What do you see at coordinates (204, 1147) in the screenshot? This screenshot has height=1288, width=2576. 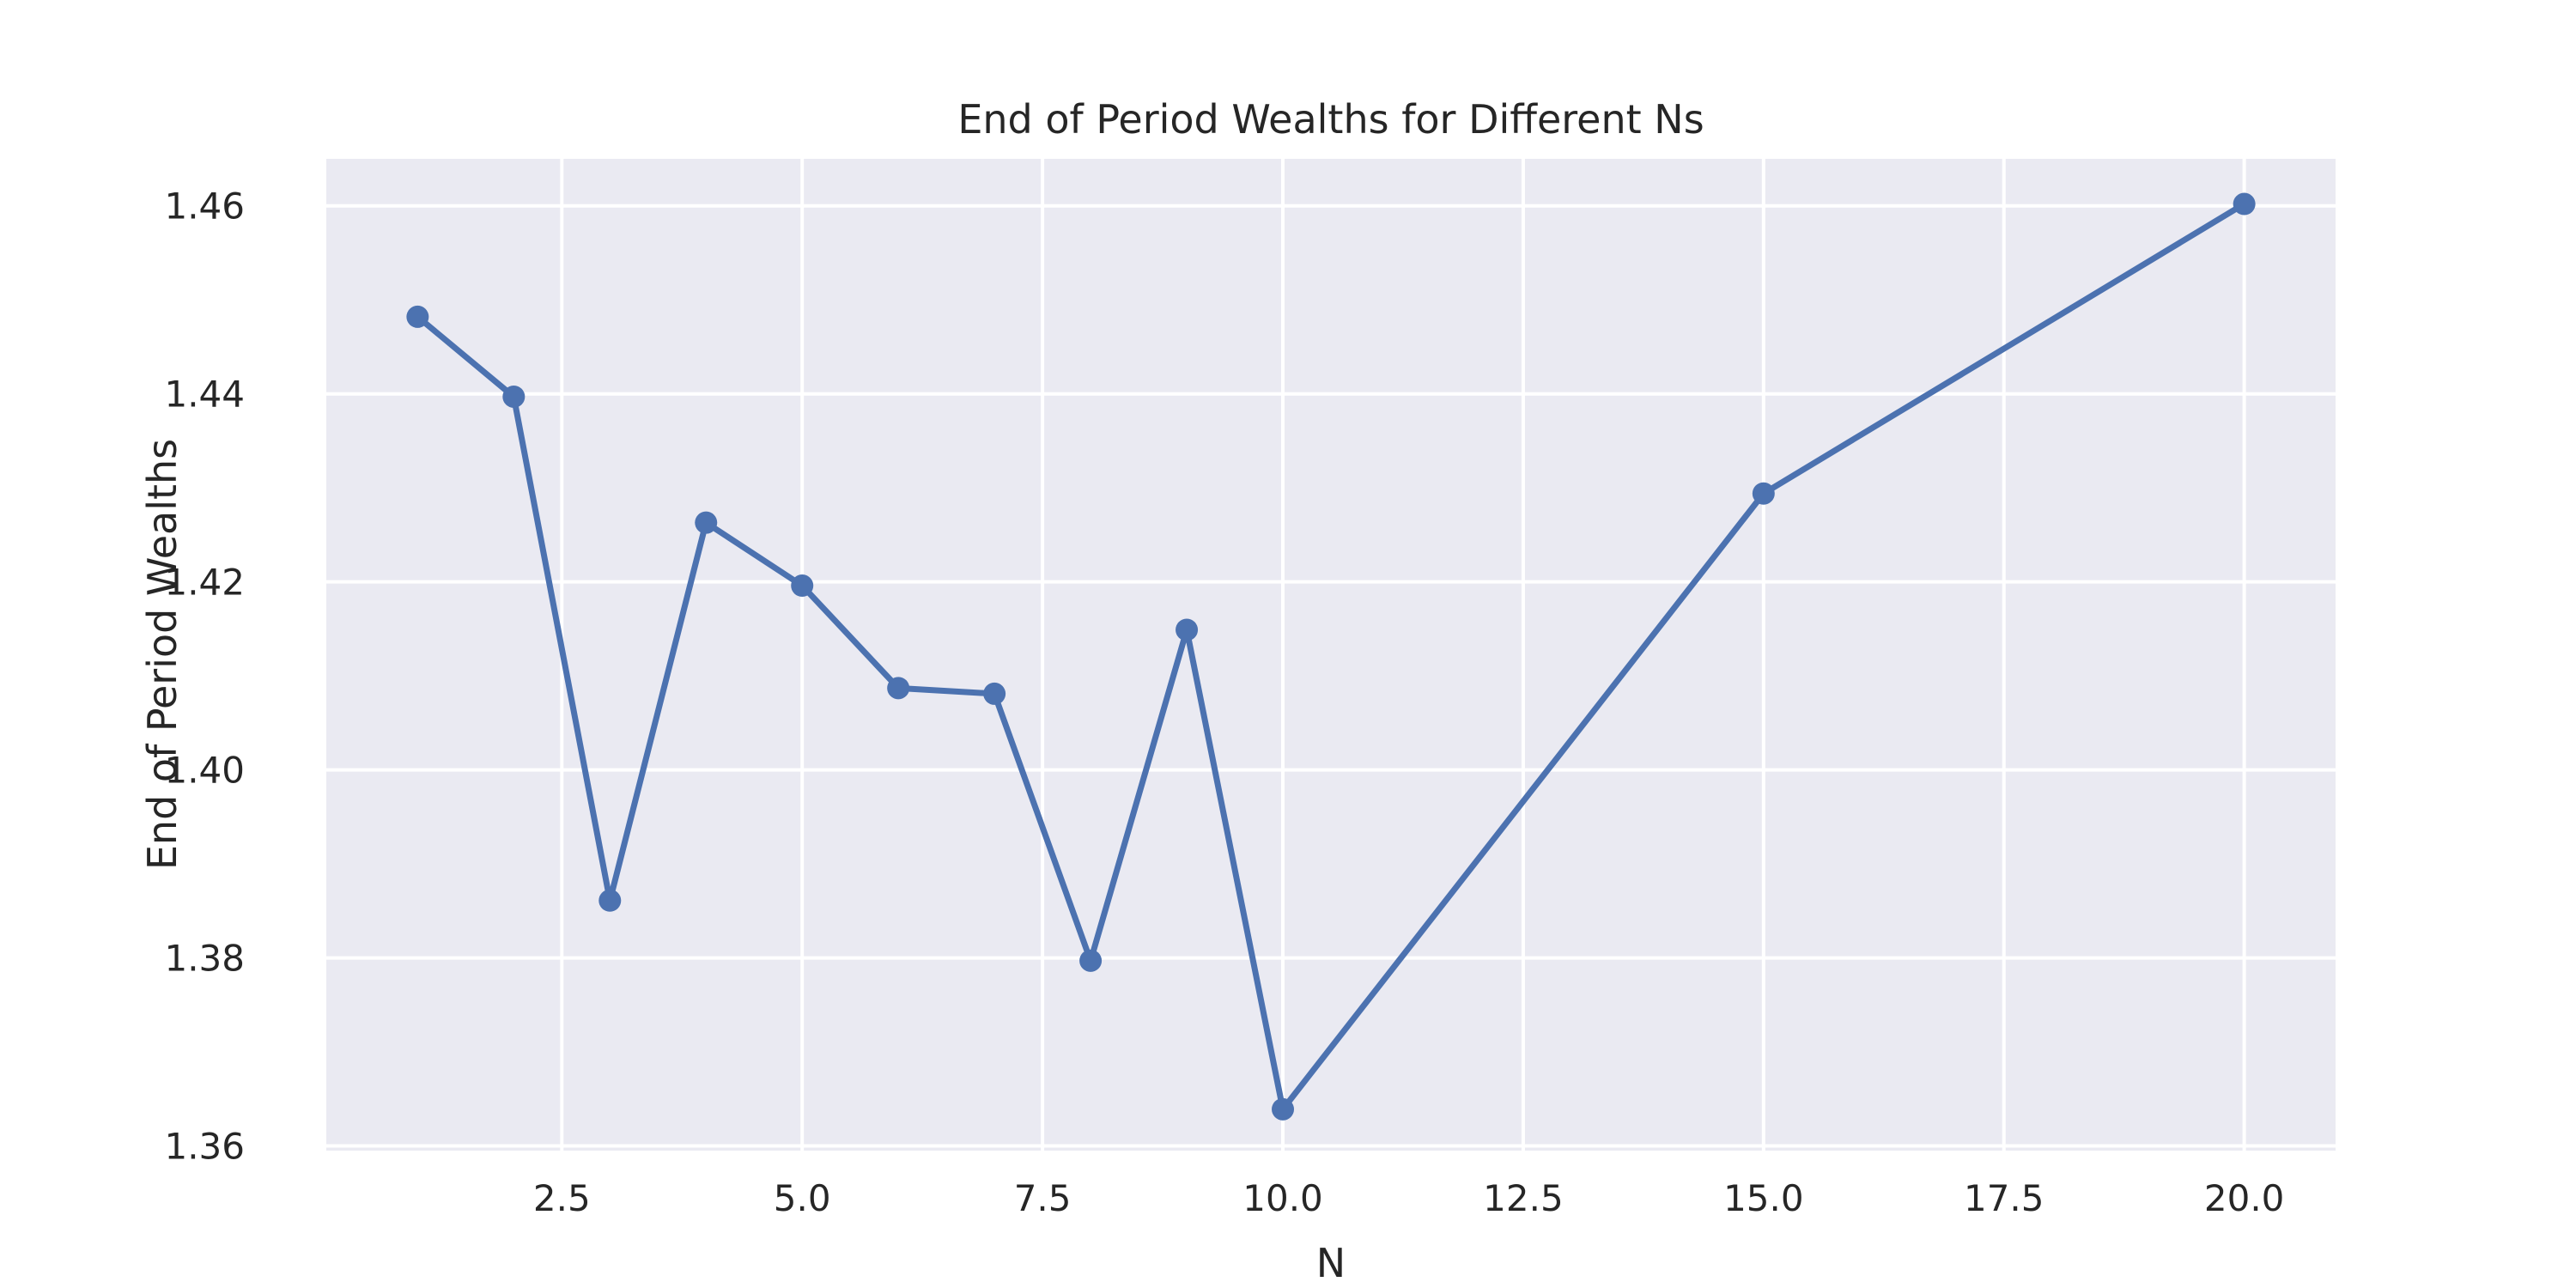 I see `y-tick-label: 1.36` at bounding box center [204, 1147].